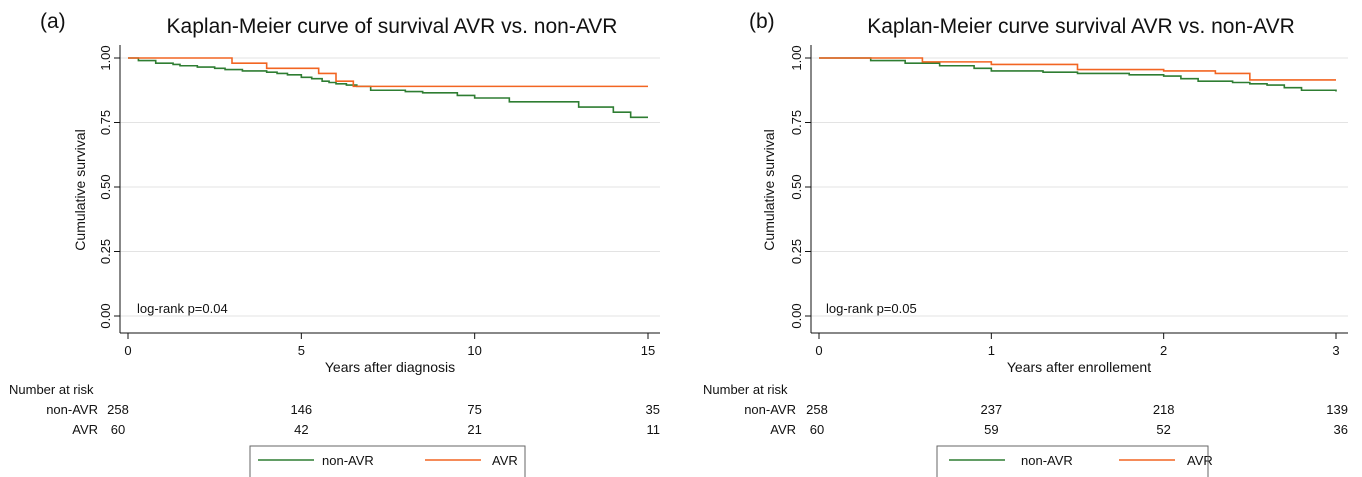 The height and width of the screenshot is (477, 1362). I want to click on y-tick-label-a-0: 0.00, so click(105, 315).